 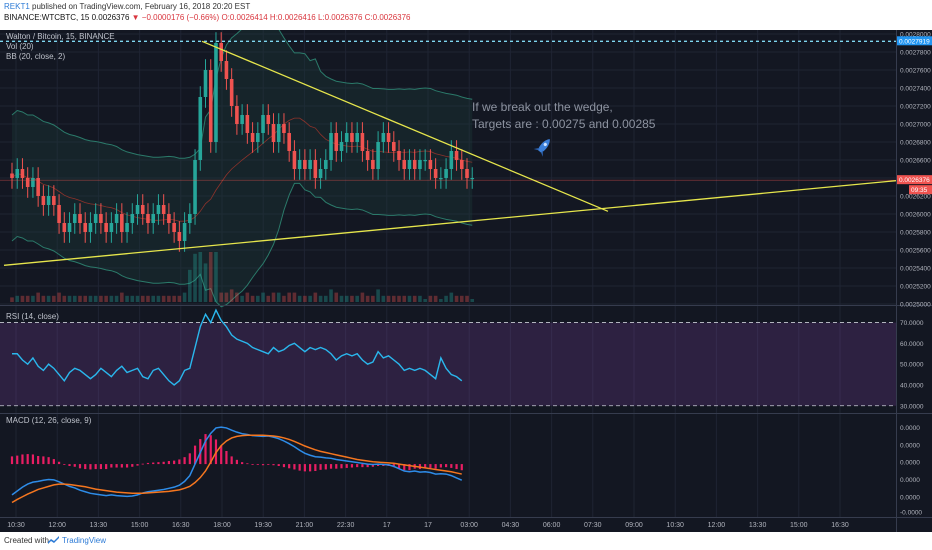 What do you see at coordinates (84, 540) in the screenshot?
I see `tradingview-link: TradingView` at bounding box center [84, 540].